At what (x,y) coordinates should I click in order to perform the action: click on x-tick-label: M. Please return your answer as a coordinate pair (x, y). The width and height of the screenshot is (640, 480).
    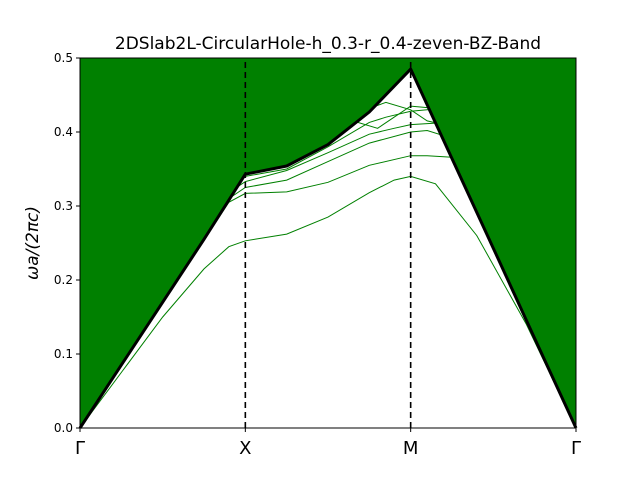
    Looking at the image, I should click on (411, 448).